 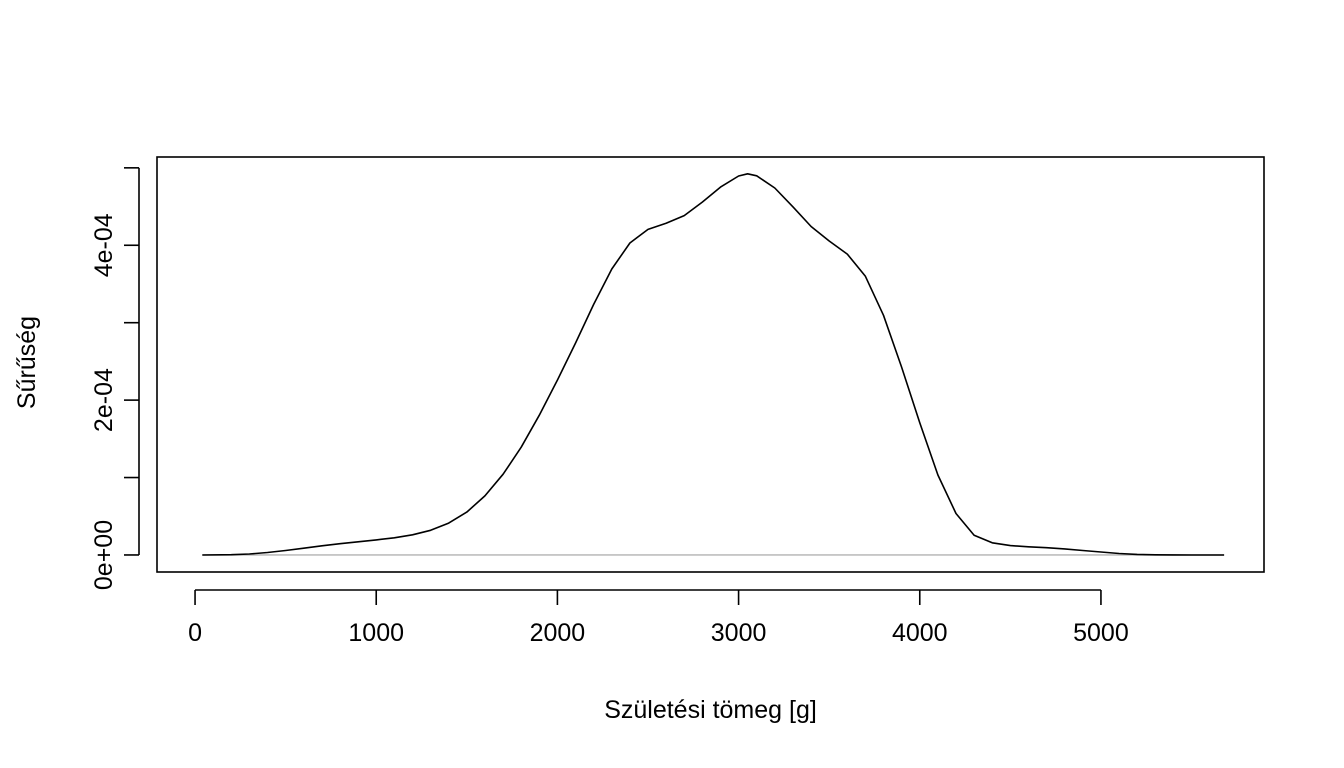 I want to click on y-axis-title: Sűrűség, so click(x=27, y=362).